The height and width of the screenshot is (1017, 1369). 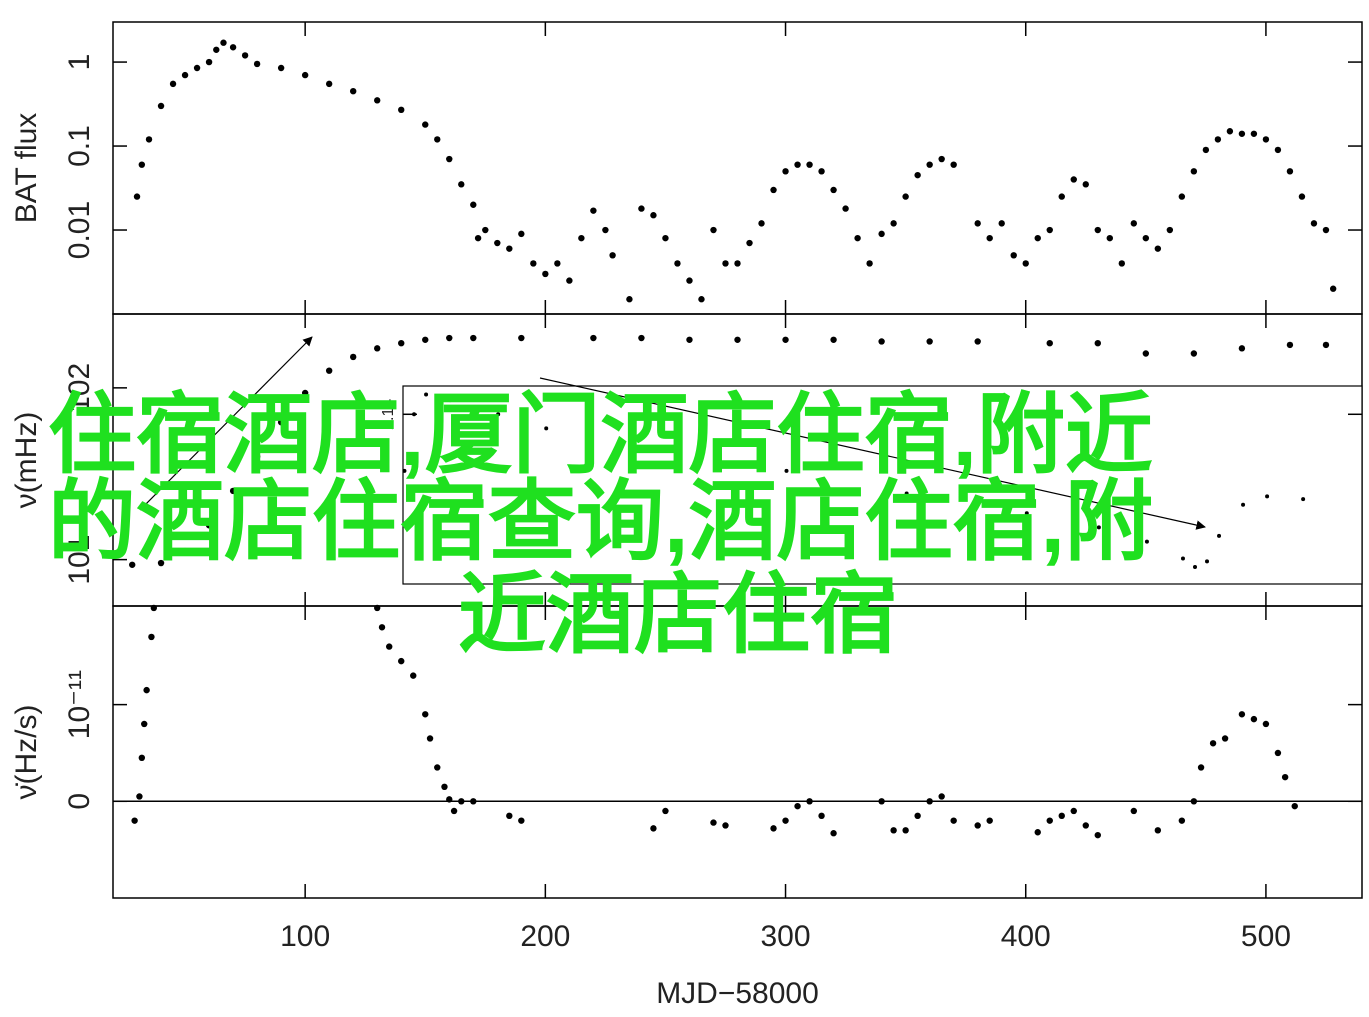 I want to click on x-tick-label: 400, so click(x=1026, y=936).